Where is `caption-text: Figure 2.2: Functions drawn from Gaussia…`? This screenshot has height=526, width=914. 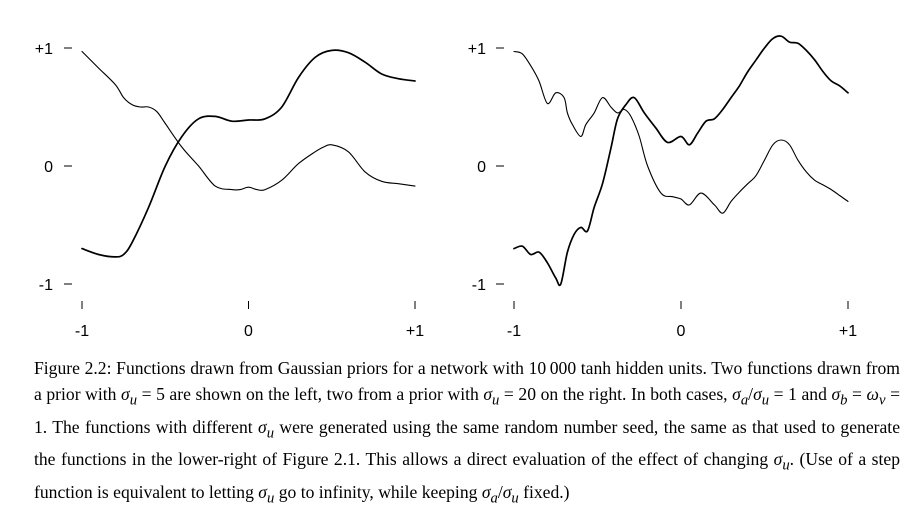 caption-text: Figure 2.2: Functions drawn from Gaussia… is located at coordinates (467, 381).